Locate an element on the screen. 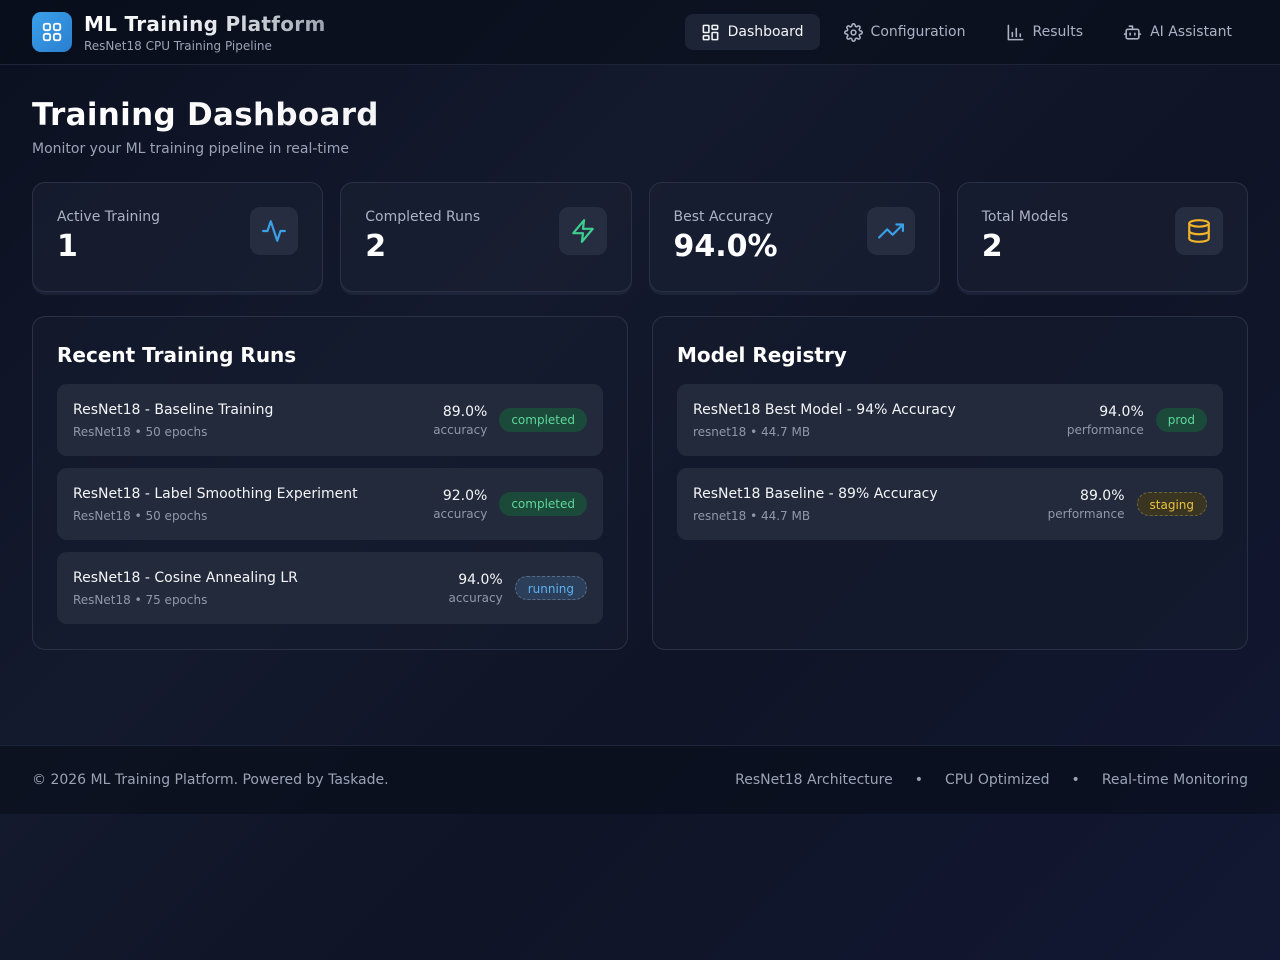  footer-link-cpu-optimized: CPU Optimized is located at coordinates (997, 780).